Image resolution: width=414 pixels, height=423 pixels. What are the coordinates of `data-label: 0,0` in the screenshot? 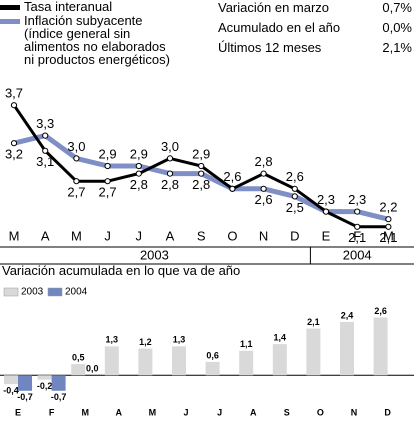 It's located at (92, 369).